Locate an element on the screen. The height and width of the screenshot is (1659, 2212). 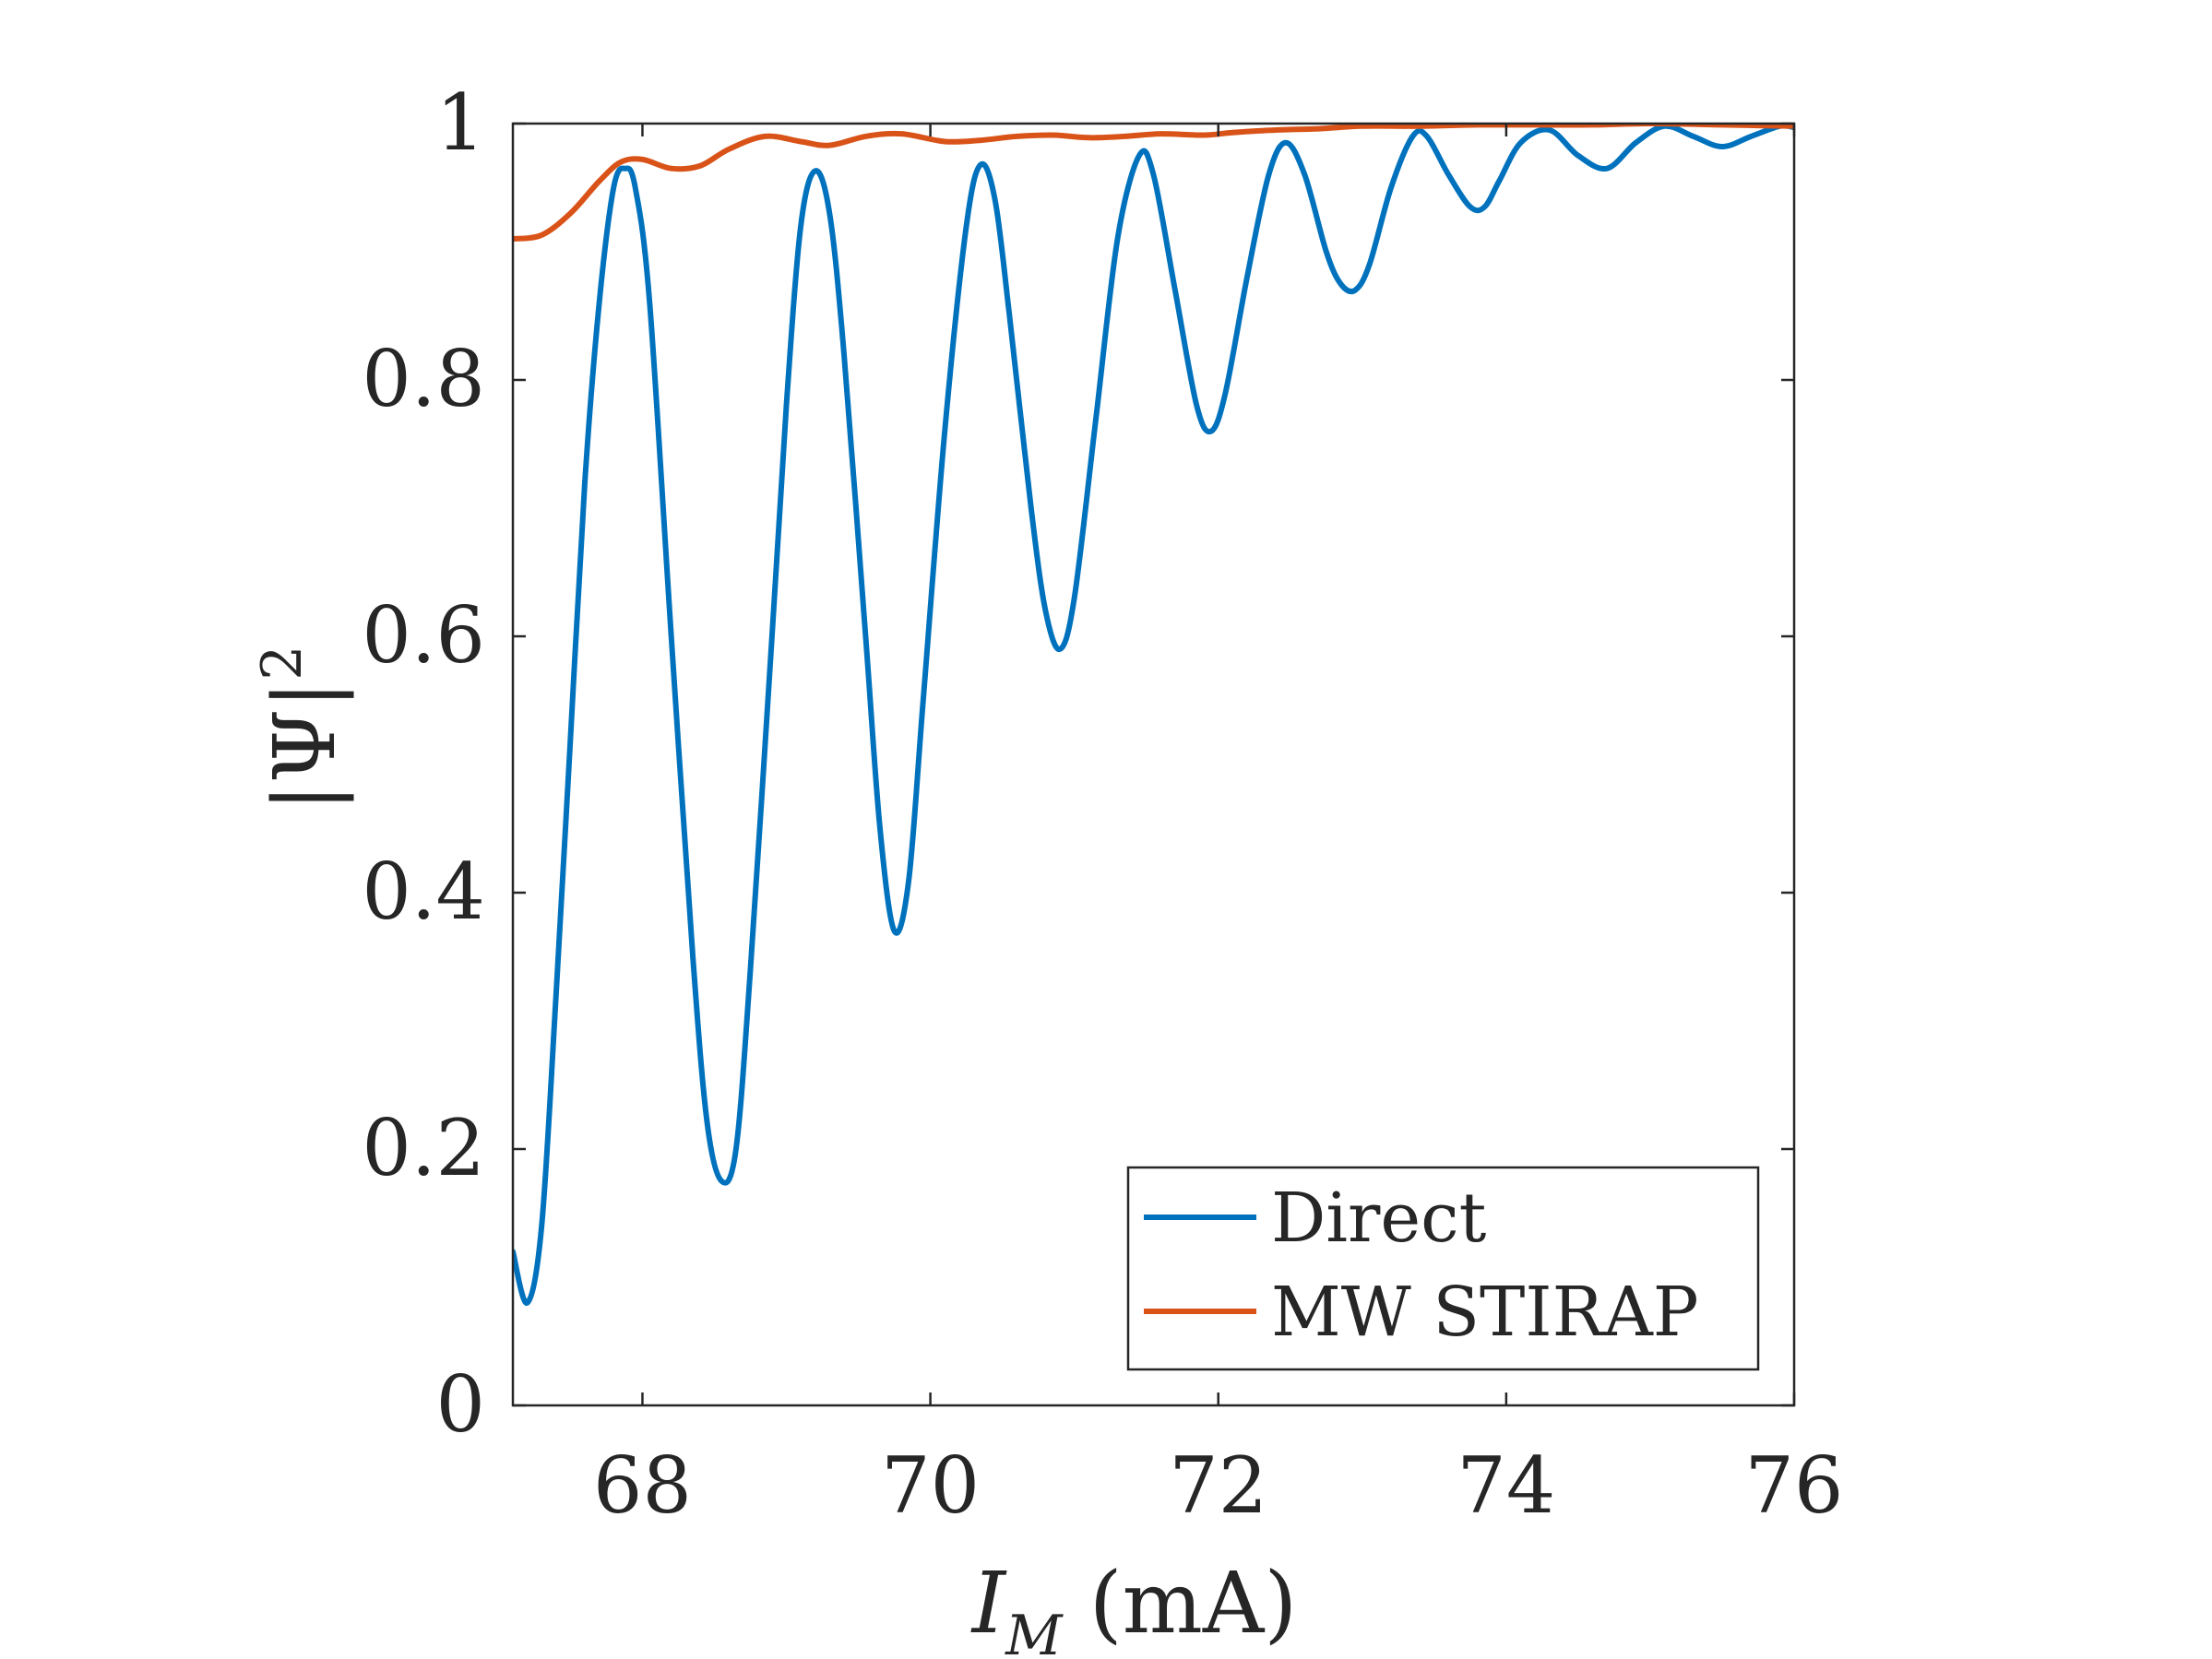
x-axis-label: IM (mA) is located at coordinates (1134, 1607).